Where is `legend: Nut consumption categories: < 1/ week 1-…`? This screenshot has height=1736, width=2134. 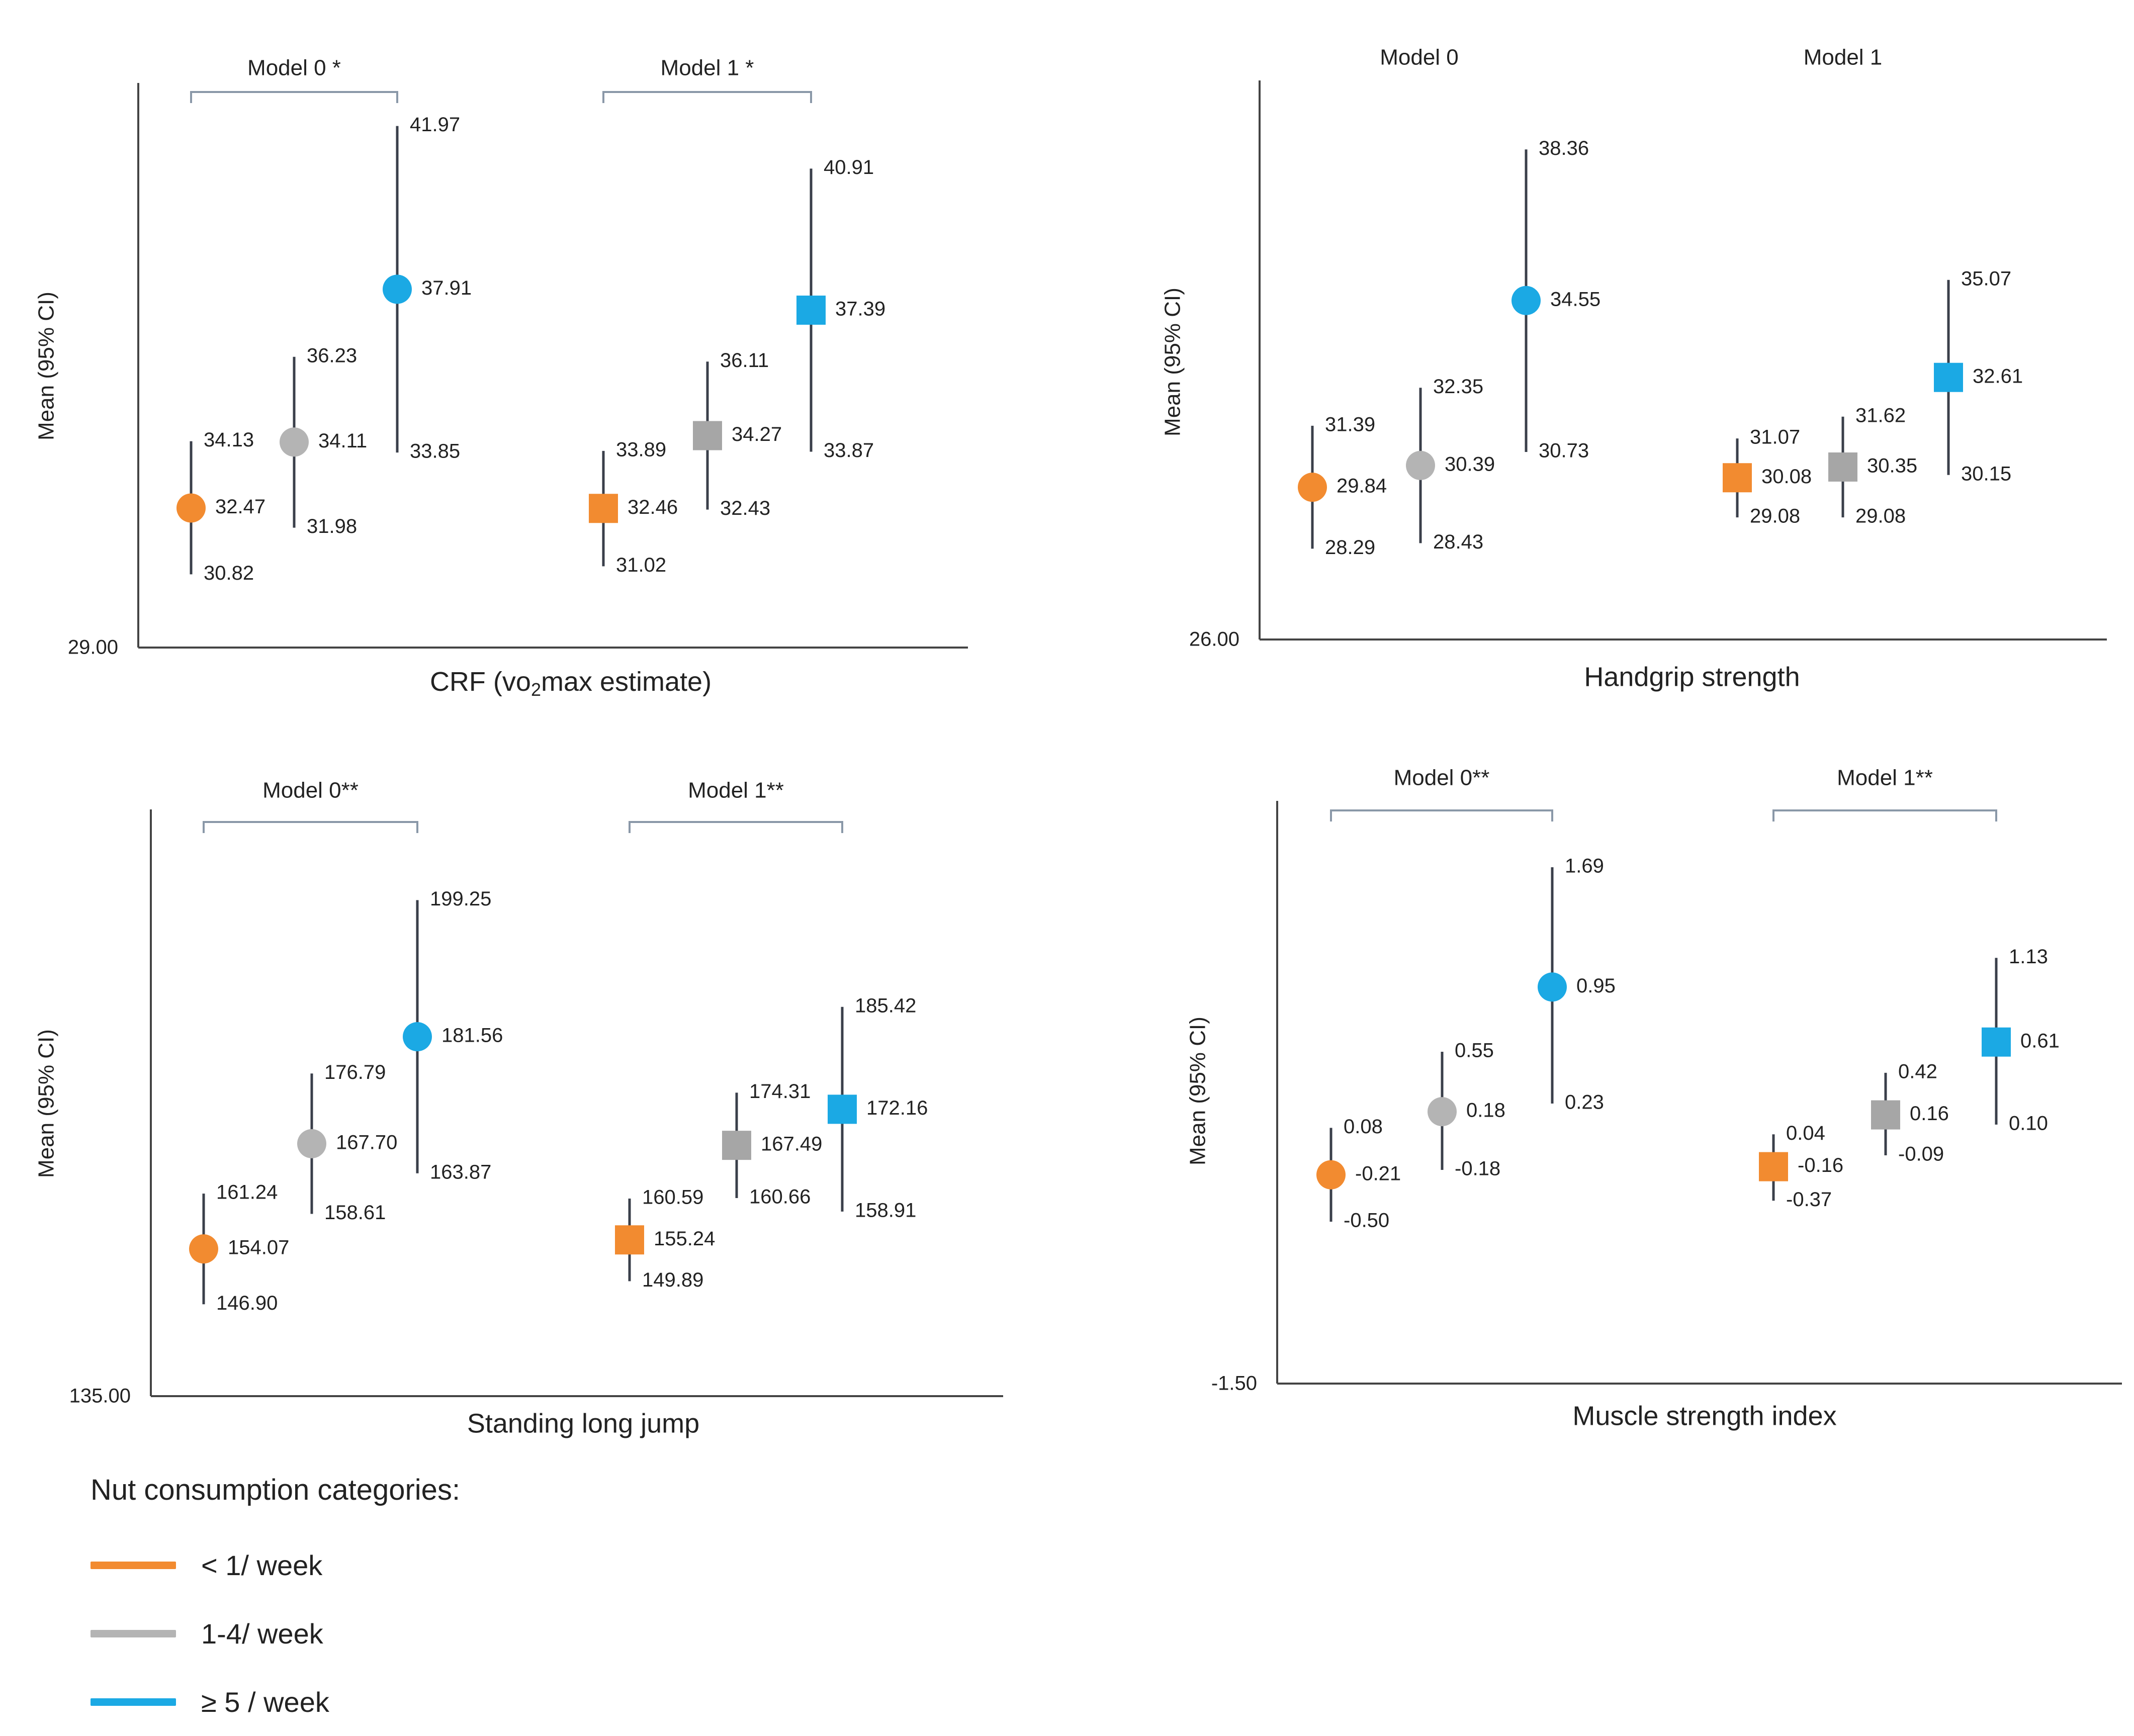 legend: Nut consumption categories: < 1/ week 1-… is located at coordinates (275, 1605).